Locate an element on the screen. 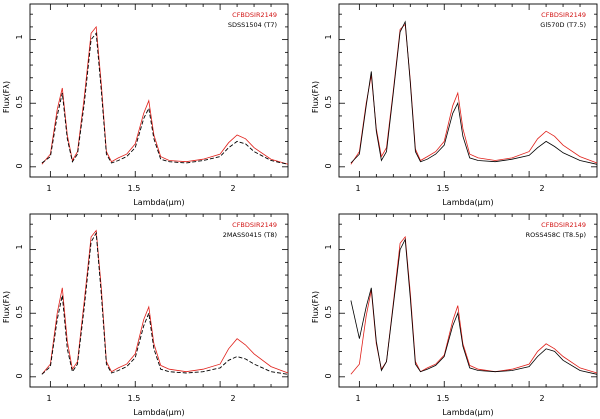  legend-entry-comparison: SDSS1504 (T7) is located at coordinates (252, 25).